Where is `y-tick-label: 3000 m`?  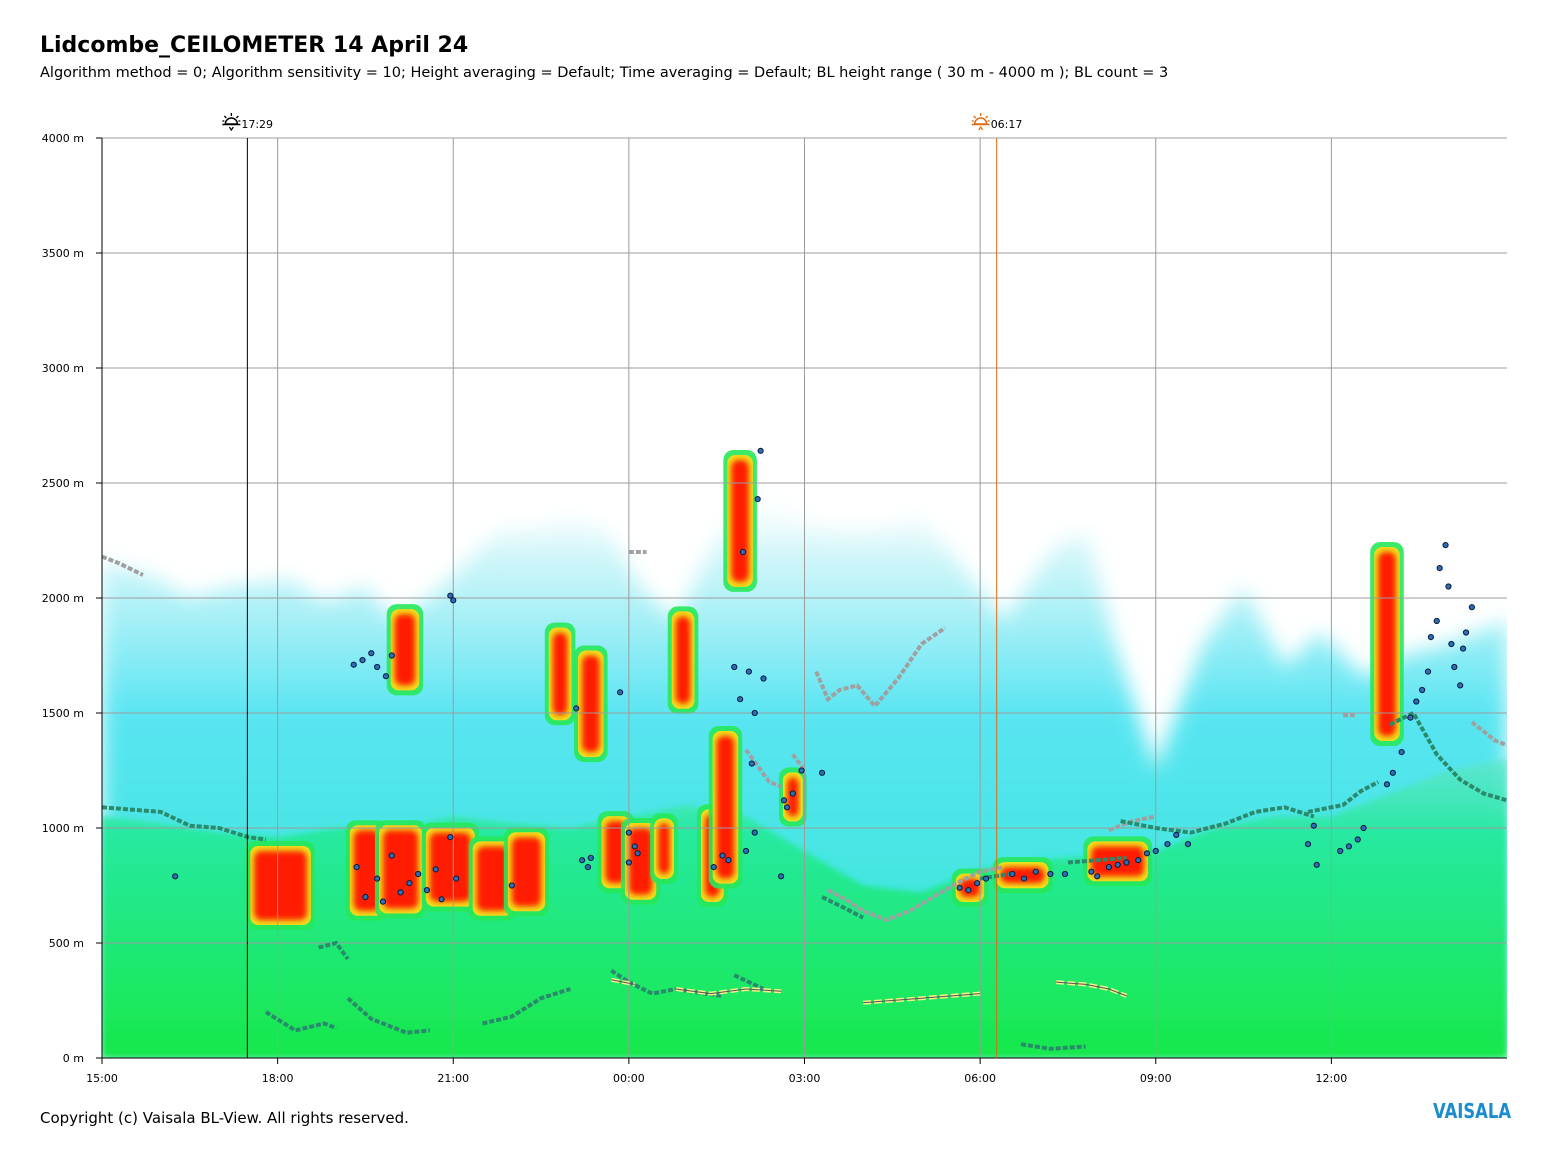
y-tick-label: 3000 m is located at coordinates (63, 368).